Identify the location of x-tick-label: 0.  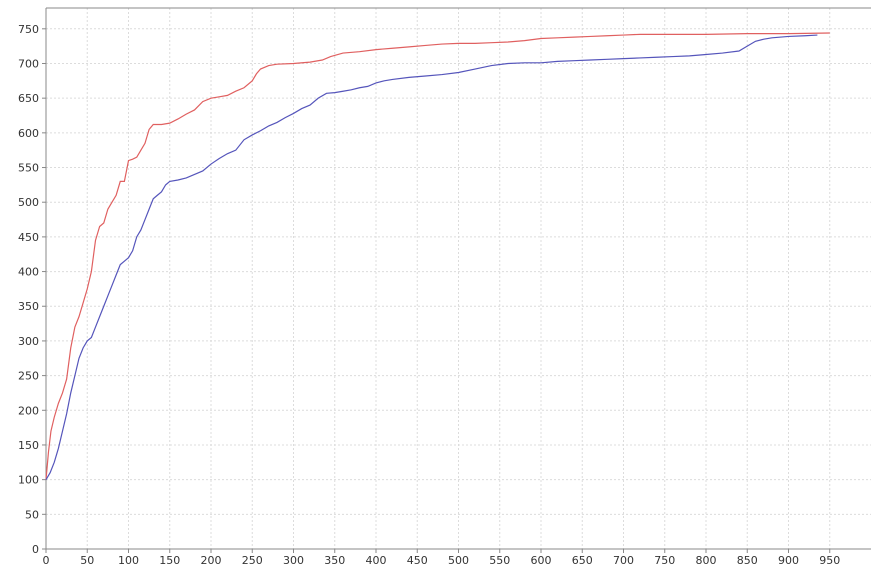
(46, 560).